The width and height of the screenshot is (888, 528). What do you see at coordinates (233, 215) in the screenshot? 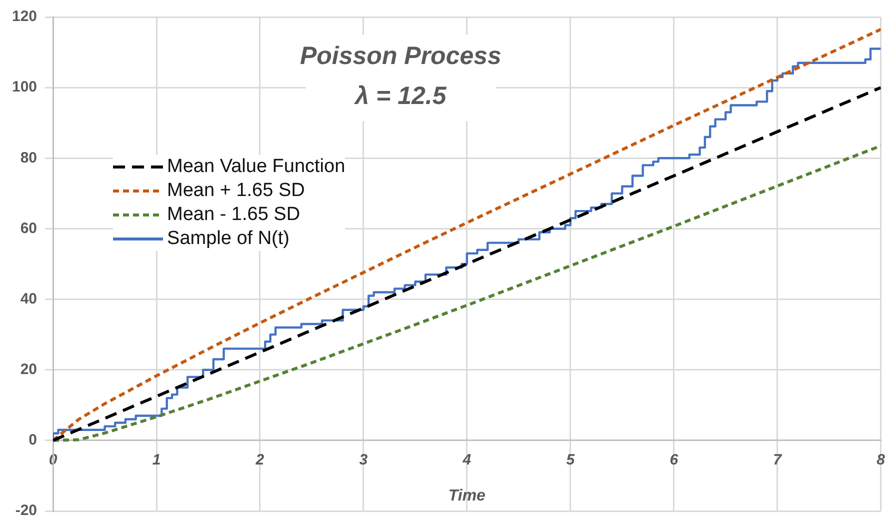
I see `legend-label: Mean - 1.65 SD` at bounding box center [233, 215].